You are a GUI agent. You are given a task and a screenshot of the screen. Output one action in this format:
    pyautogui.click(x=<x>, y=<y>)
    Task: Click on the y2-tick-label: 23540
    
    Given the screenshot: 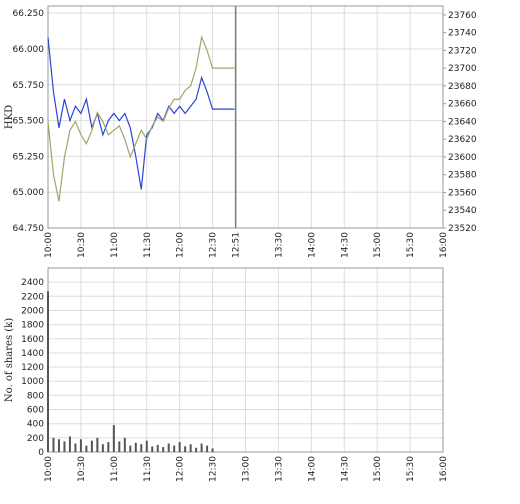 What is the action you would take?
    pyautogui.click(x=462, y=211)
    